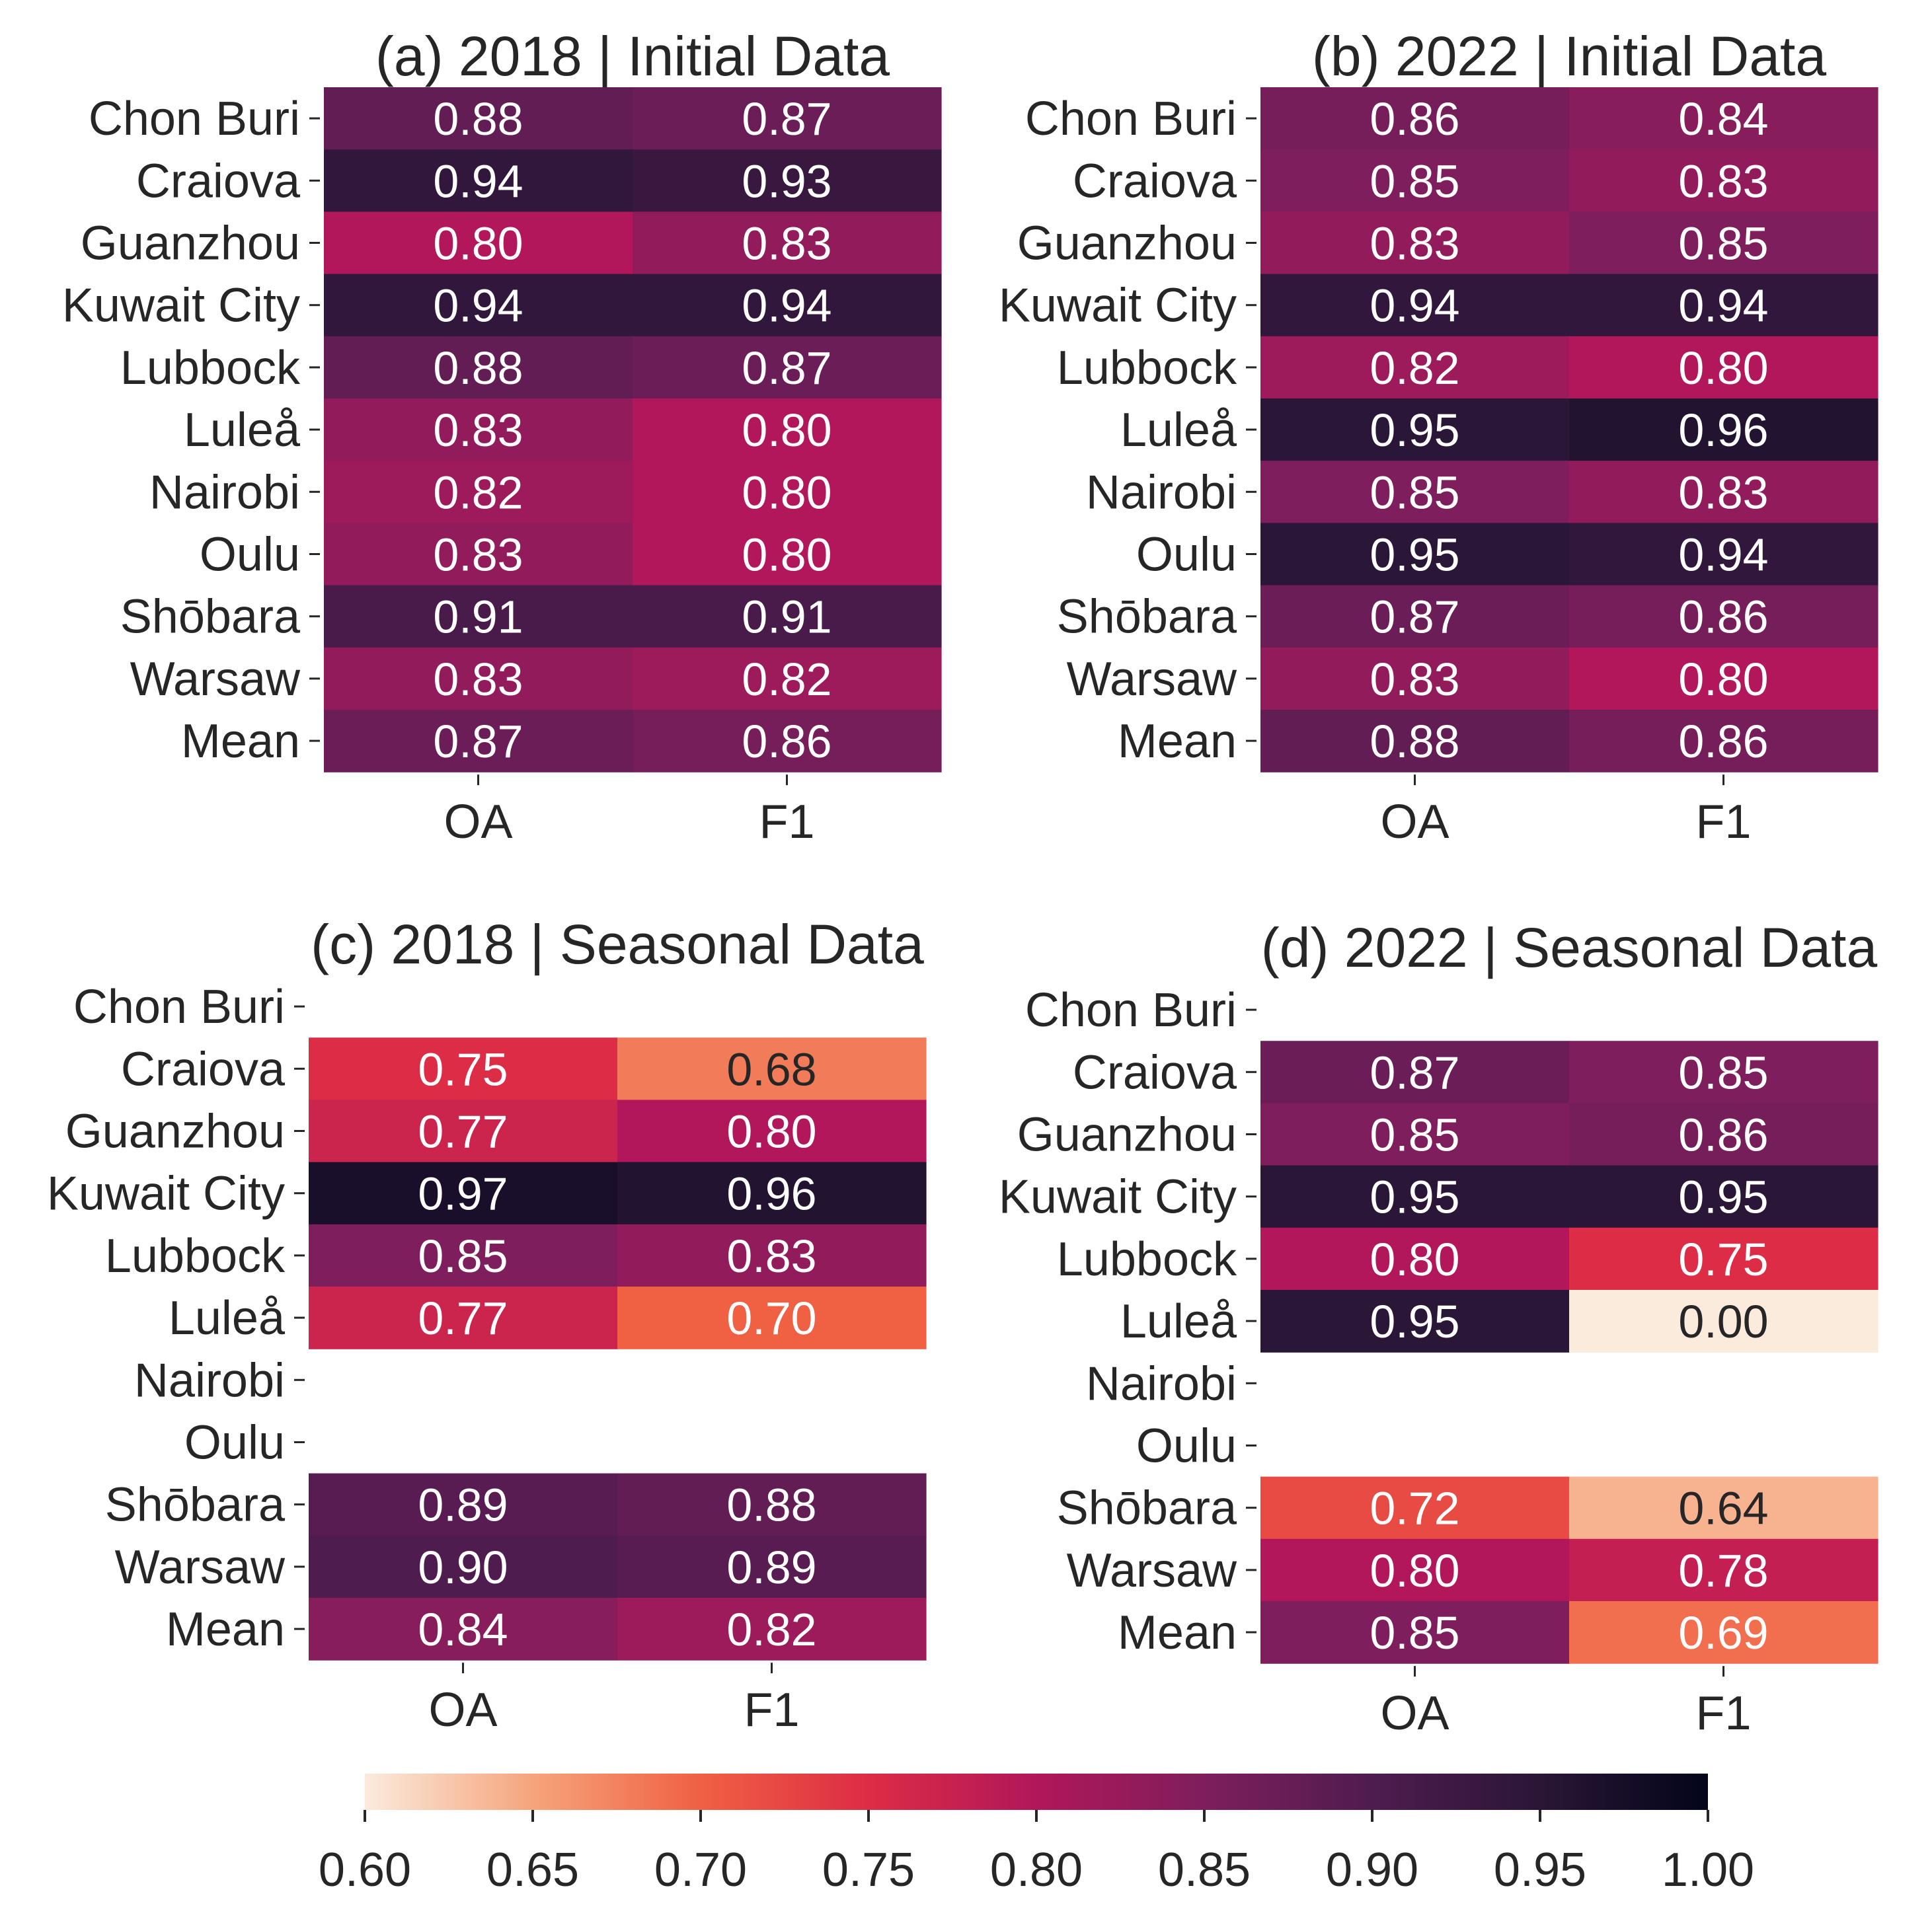 This screenshot has width=1932, height=1915. Describe the element at coordinates (463, 1567) in the screenshot. I see `cell-value: 0.90` at that location.